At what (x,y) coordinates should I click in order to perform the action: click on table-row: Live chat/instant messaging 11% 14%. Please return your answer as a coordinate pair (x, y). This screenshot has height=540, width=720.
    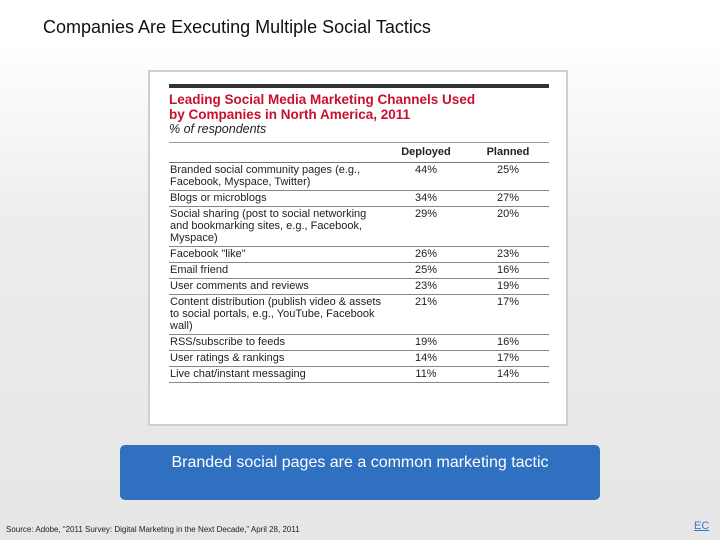
    Looking at the image, I should click on (359, 374).